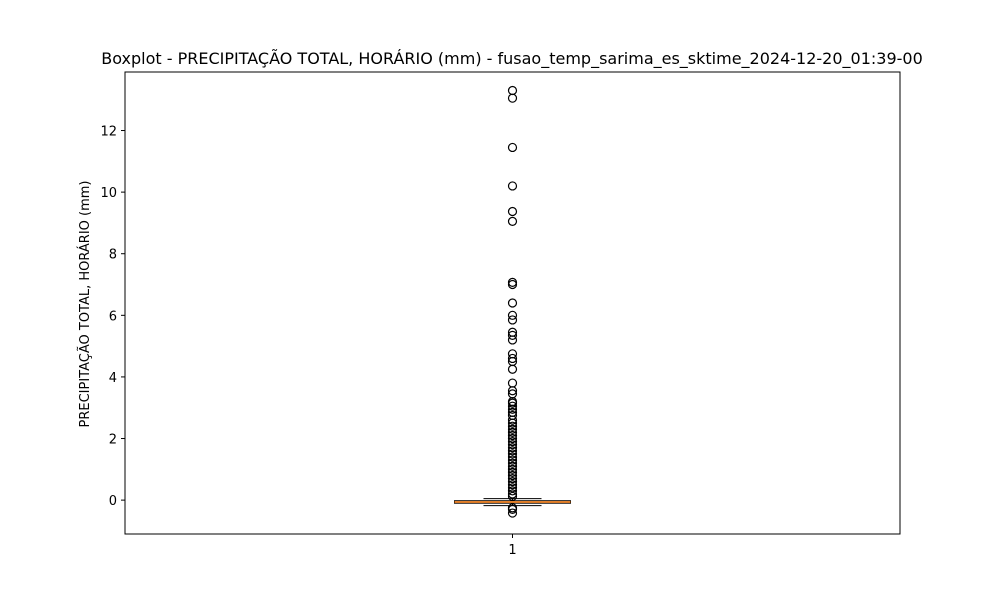 The height and width of the screenshot is (600, 1000). What do you see at coordinates (113, 378) in the screenshot?
I see `y-tick-label: 4` at bounding box center [113, 378].